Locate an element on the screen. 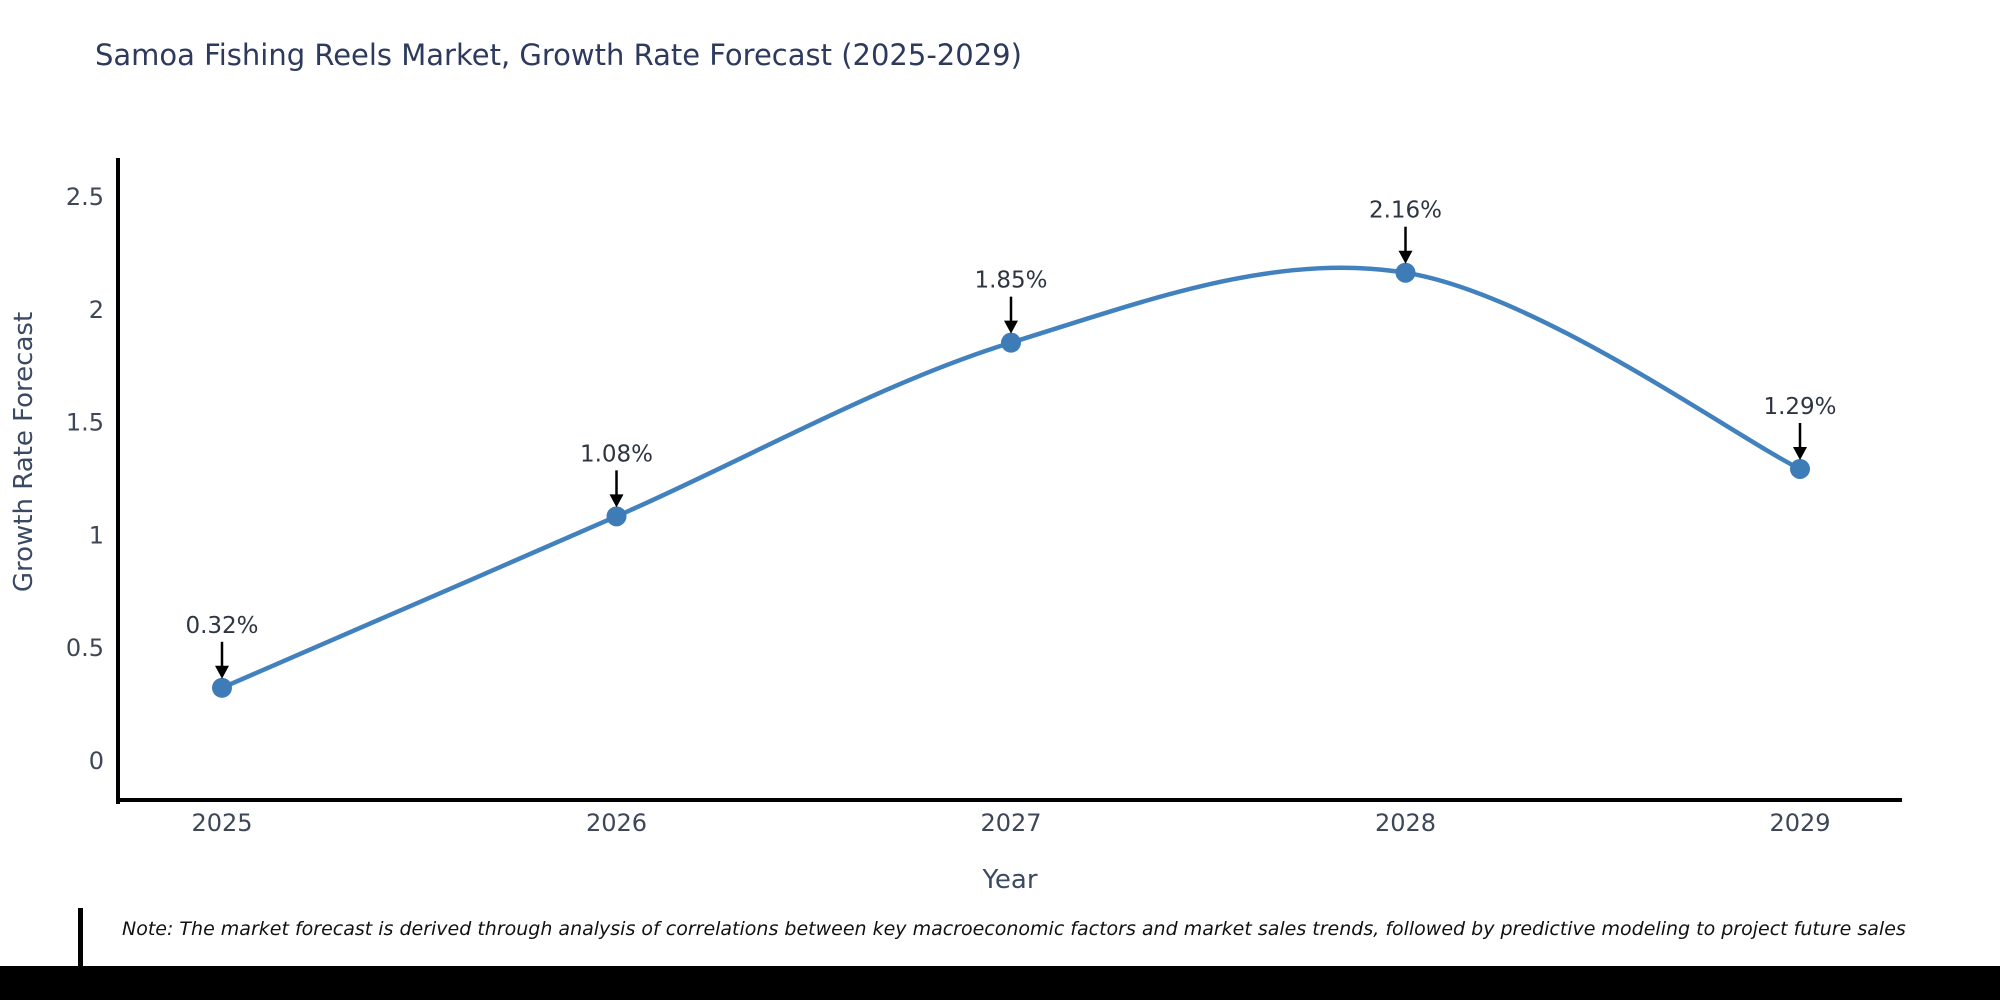 The height and width of the screenshot is (1000, 2000). screen-edge-bar-bottom is located at coordinates (1000, 983).